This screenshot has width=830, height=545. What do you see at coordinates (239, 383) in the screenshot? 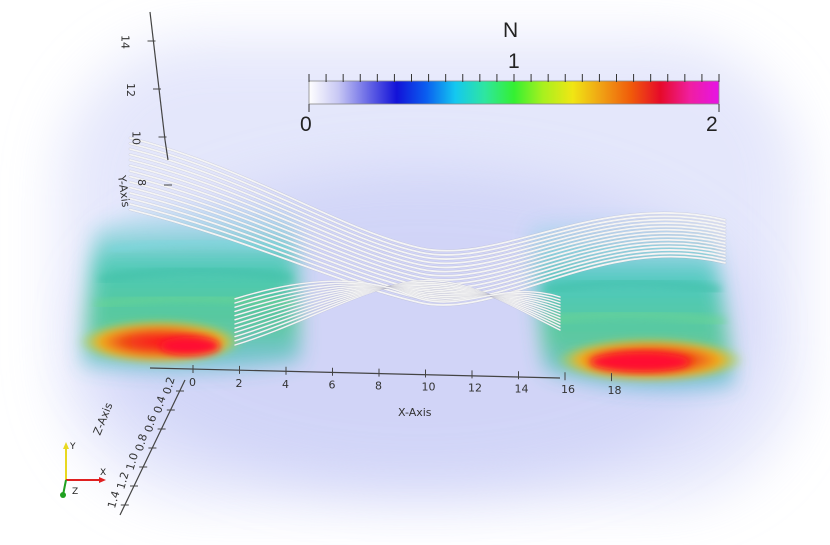
I see `x-tick-label: 2` at bounding box center [239, 383].